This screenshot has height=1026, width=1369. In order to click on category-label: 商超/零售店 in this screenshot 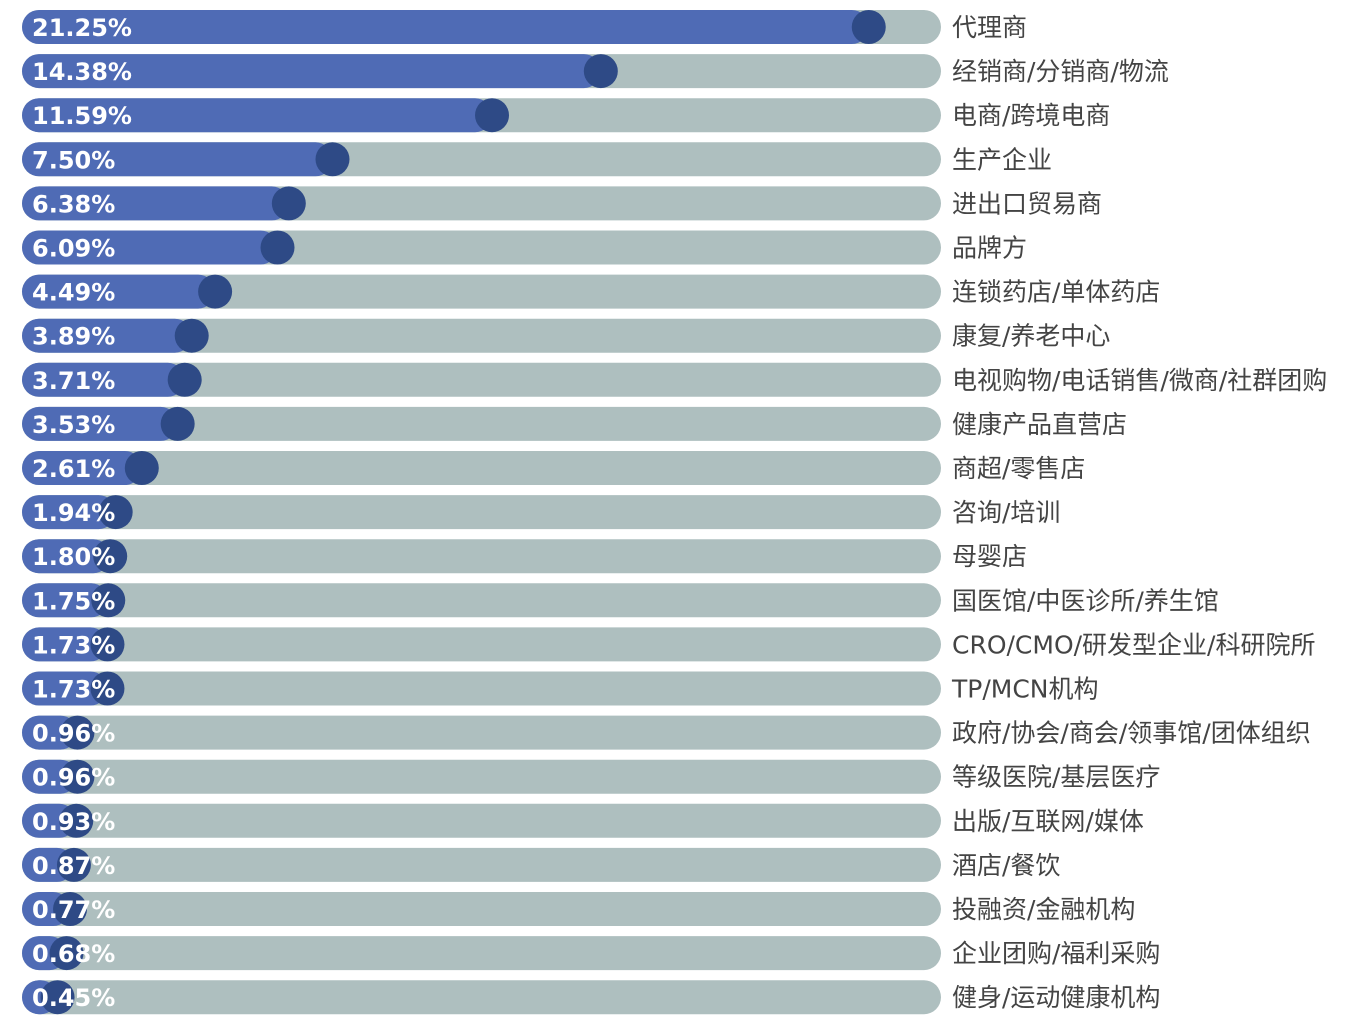, I will do `click(1018, 468)`.